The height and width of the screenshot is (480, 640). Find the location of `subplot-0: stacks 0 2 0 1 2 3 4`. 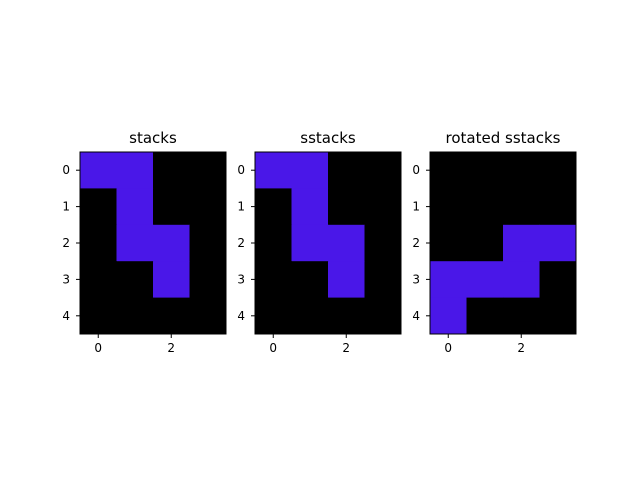

subplot-0: stacks 0 2 0 1 2 3 4 is located at coordinates (144, 242).